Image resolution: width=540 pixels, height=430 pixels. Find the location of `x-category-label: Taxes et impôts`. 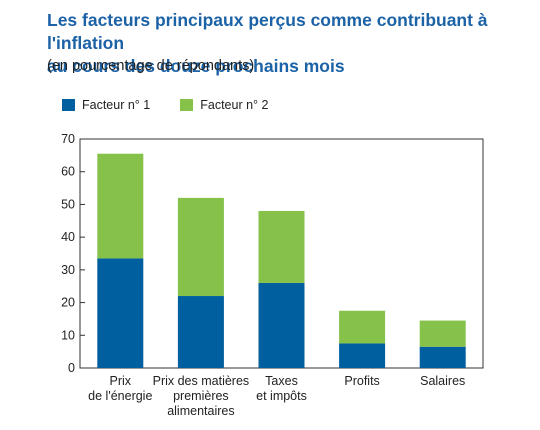

x-category-label: Taxes et impôts is located at coordinates (281, 388).